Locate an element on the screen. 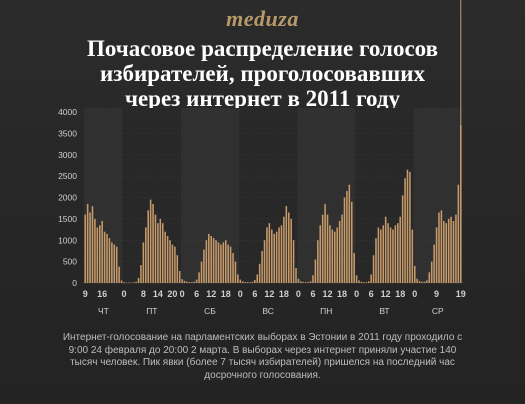 This screenshot has width=525, height=404. y-tick-label: 3000 is located at coordinates (67, 155).